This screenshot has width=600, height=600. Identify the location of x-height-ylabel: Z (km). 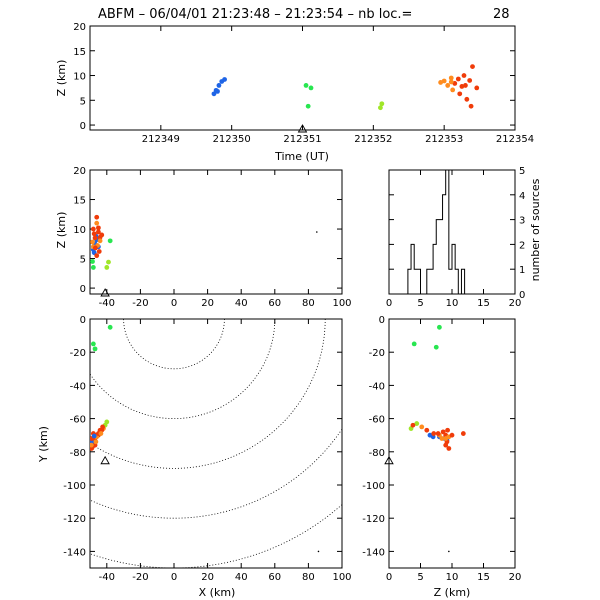
(61, 230).